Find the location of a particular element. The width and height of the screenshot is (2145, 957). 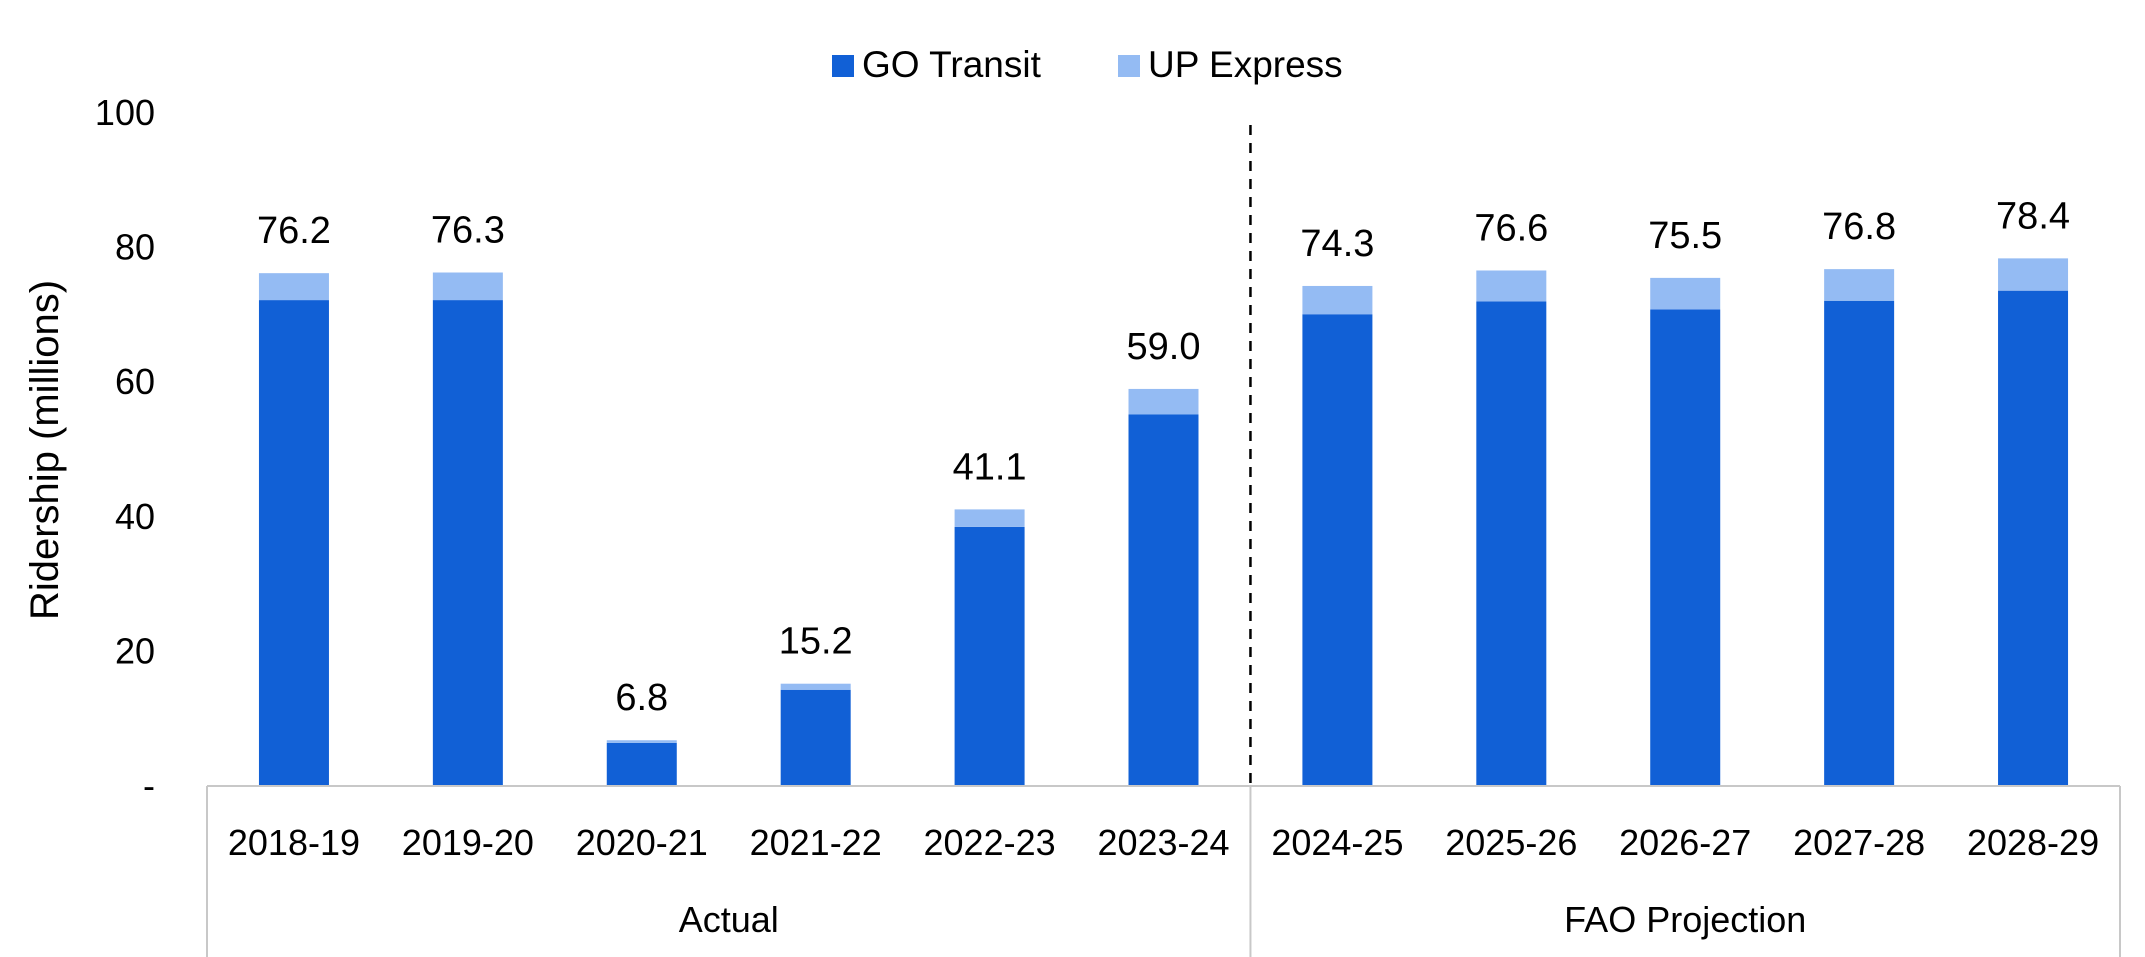

y-tick-label: 80 is located at coordinates (135, 247).